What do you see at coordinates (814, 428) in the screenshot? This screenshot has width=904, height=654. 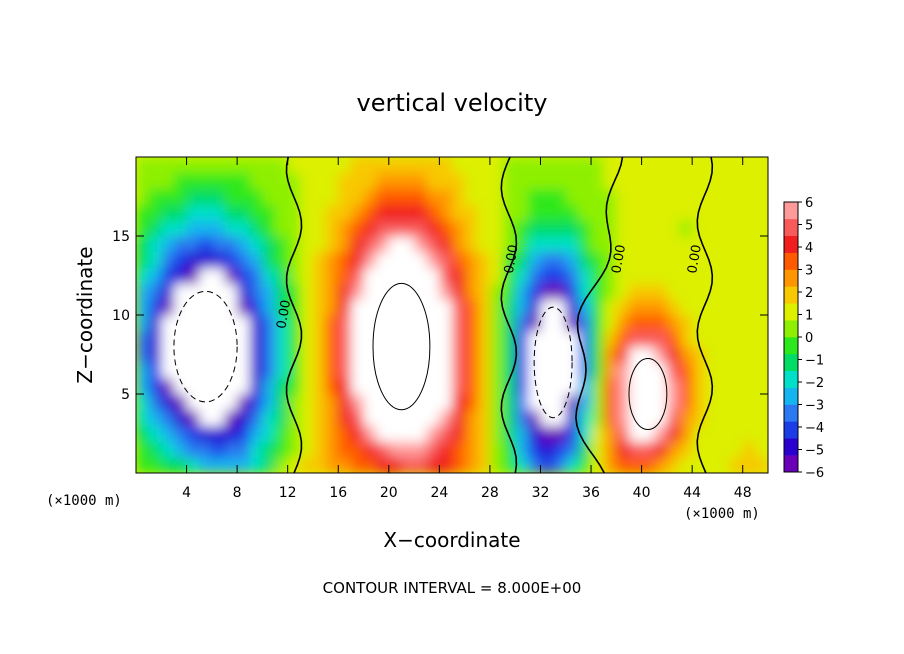 I see `colorbar-tick-label: −4` at bounding box center [814, 428].